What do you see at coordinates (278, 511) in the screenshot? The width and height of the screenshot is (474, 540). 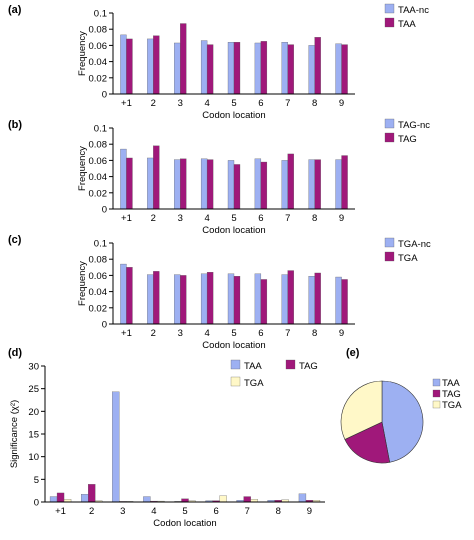 I see `x-tick-label: 8` at bounding box center [278, 511].